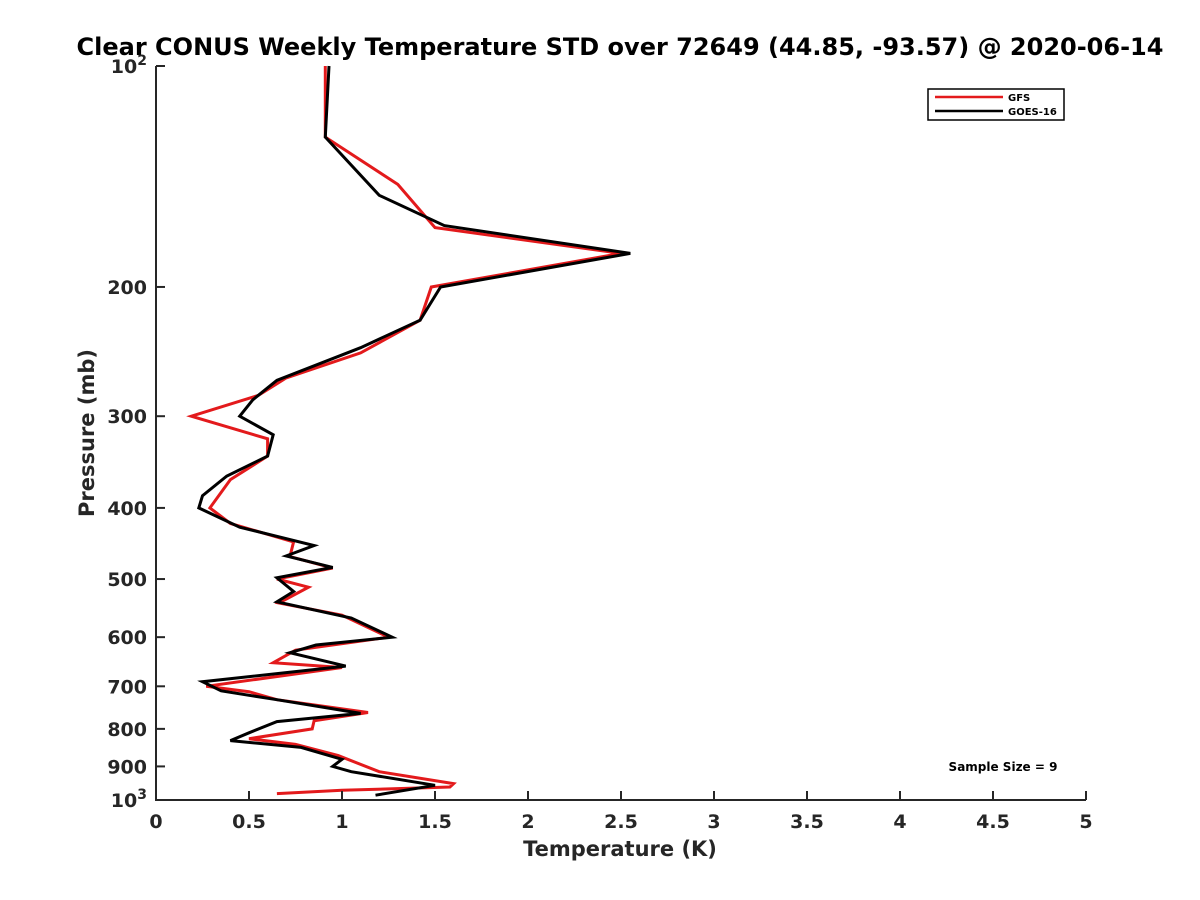 The width and height of the screenshot is (1200, 900). I want to click on legend: GFS GOES-16, so click(996, 104).